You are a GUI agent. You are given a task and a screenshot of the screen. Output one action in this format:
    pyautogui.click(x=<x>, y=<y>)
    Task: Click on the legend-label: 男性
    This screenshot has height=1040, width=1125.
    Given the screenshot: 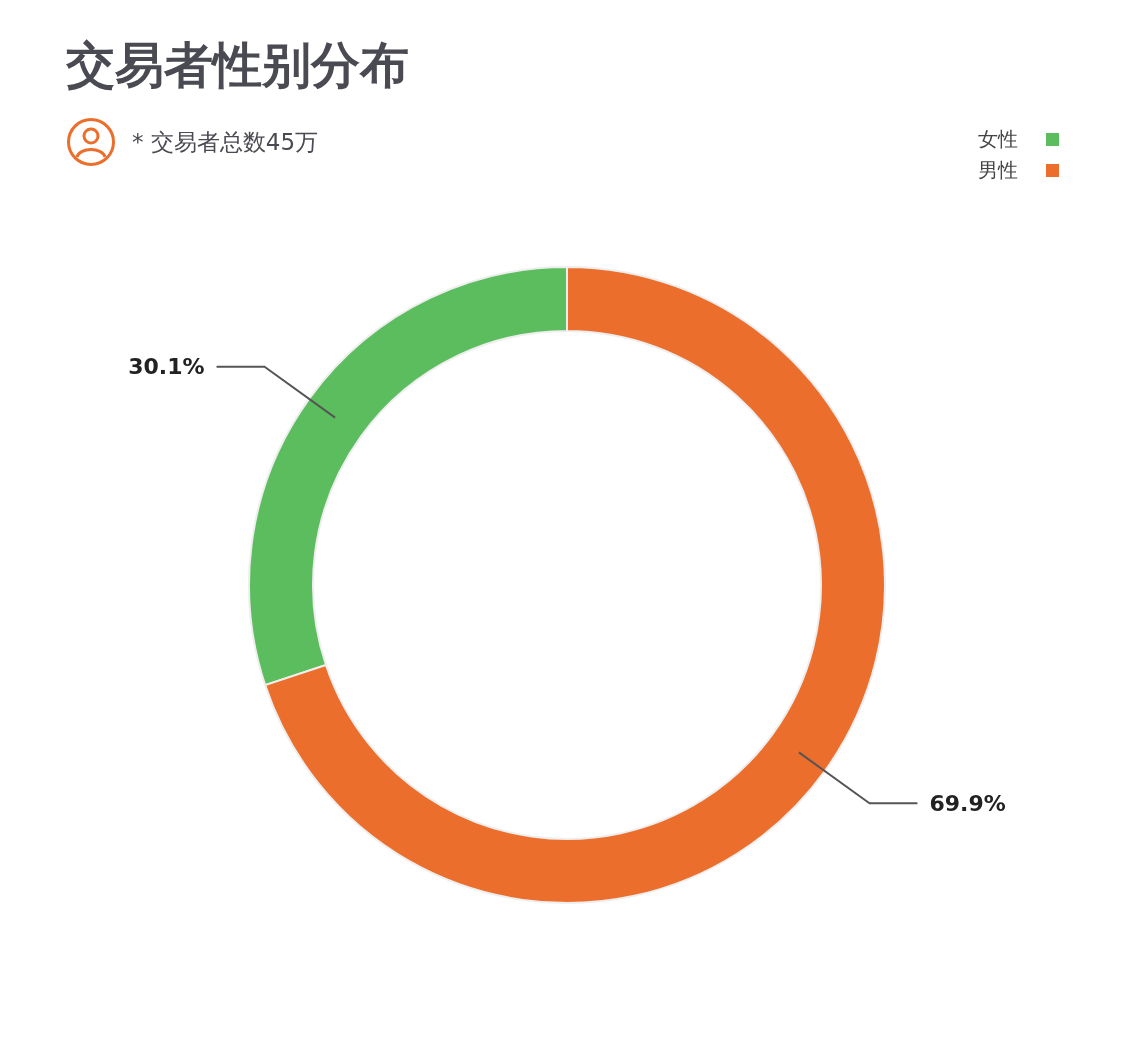 What is the action you would take?
    pyautogui.click(x=998, y=170)
    